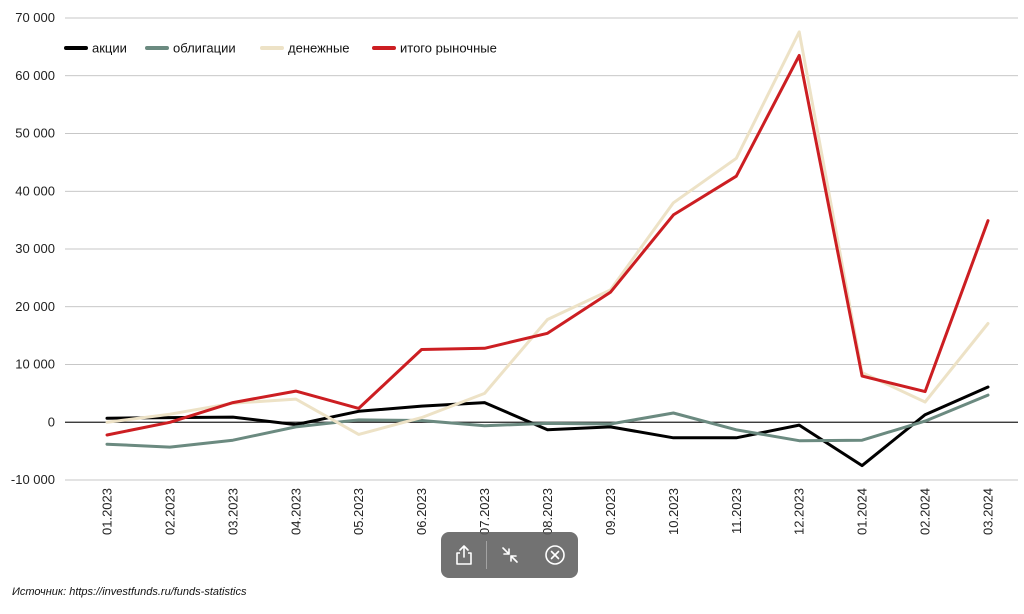  I want to click on x-tick-label: 11.2023, so click(736, 511).